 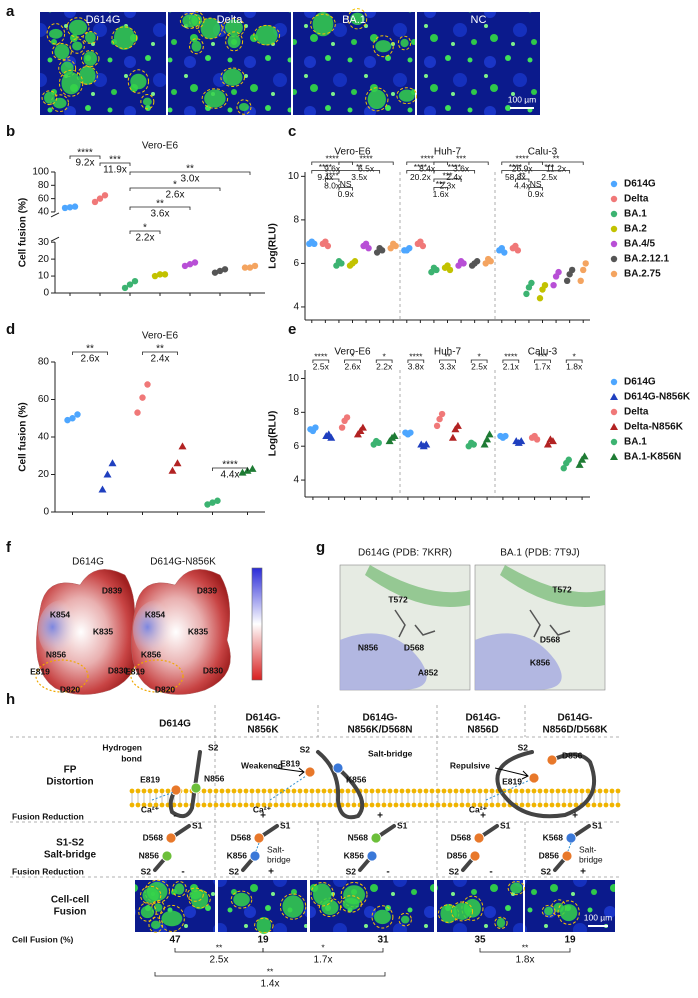 I want to click on fp-label: Repulsive, so click(x=470, y=765).